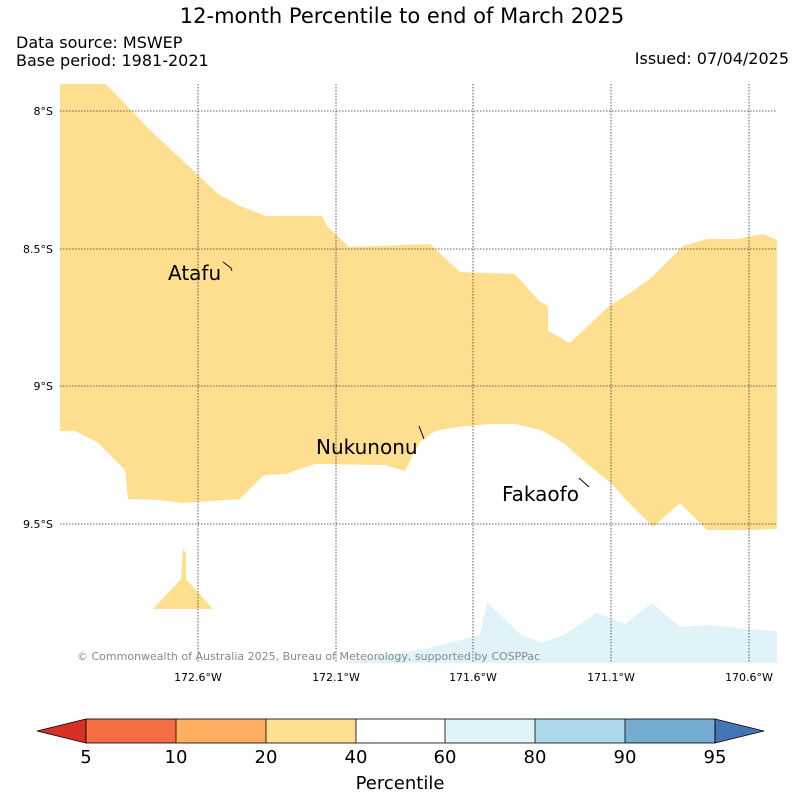 This screenshot has height=804, width=804. What do you see at coordinates (558, 632) in the screenshot?
I see `percentile-60-80-region` at bounding box center [558, 632].